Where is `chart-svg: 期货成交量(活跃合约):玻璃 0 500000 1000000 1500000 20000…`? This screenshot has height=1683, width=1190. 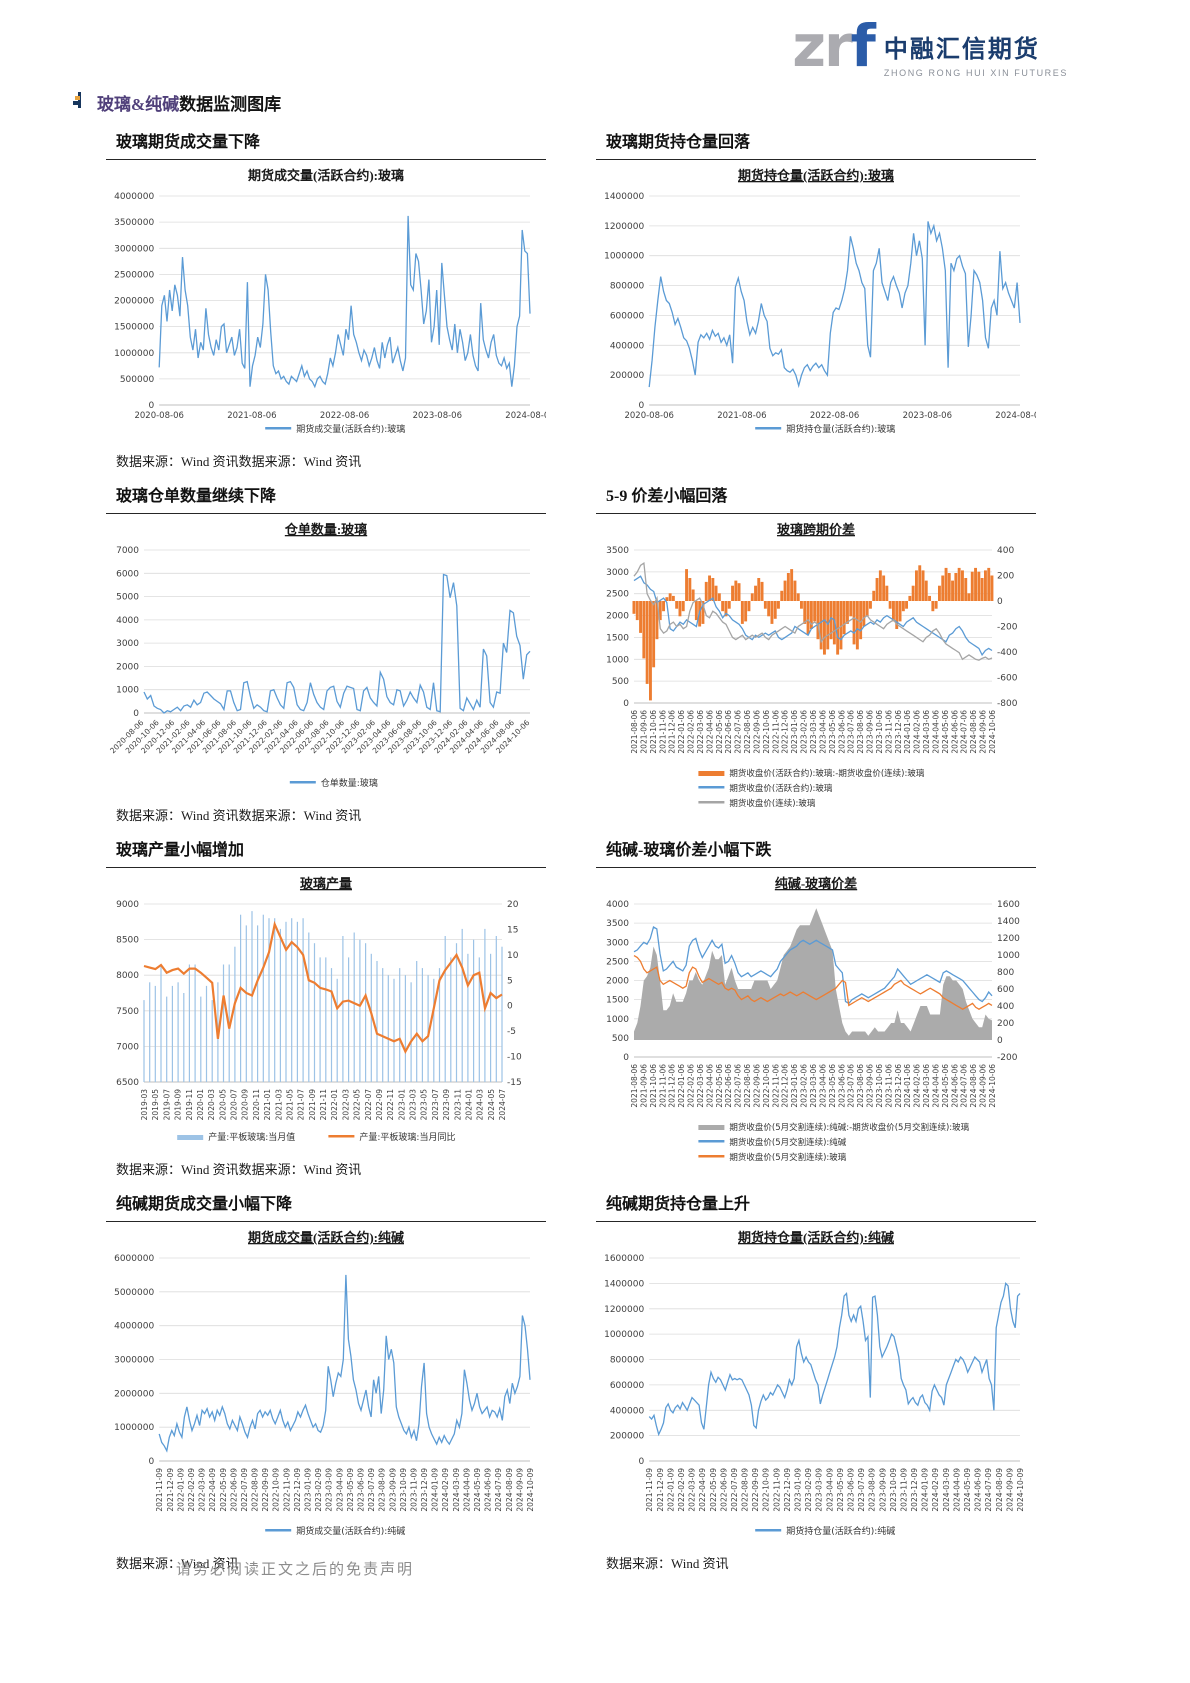 chart-svg: 期货成交量(活跃合约):玻璃 0 500000 1000000 1500000 20000… is located at coordinates (334, 301).